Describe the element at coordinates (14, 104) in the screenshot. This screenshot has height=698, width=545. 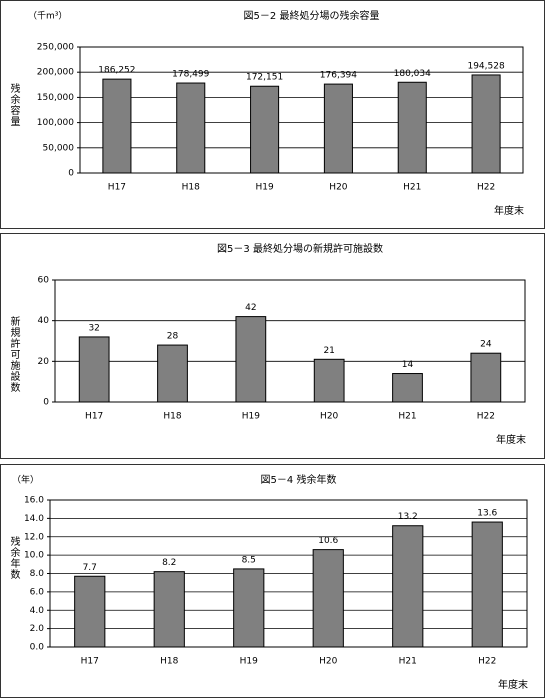
I see `y-axis-label: 残余容量` at that location.